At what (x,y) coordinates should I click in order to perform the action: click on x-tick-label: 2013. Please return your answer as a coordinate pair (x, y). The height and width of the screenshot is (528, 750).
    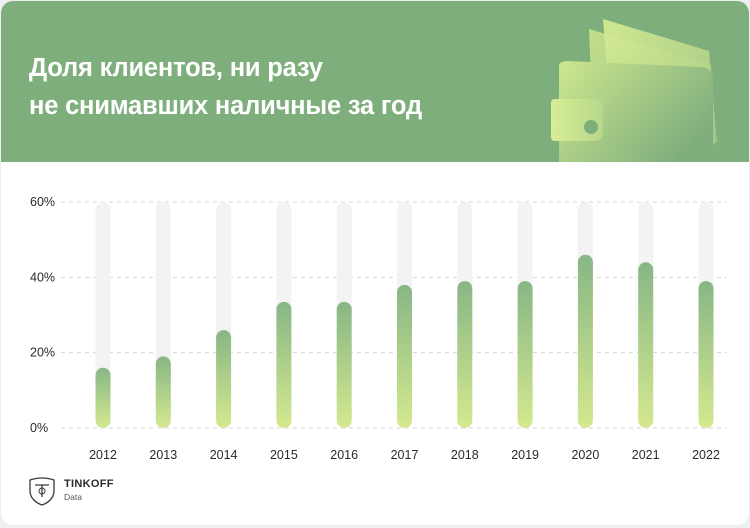
    Looking at the image, I should click on (163, 455).